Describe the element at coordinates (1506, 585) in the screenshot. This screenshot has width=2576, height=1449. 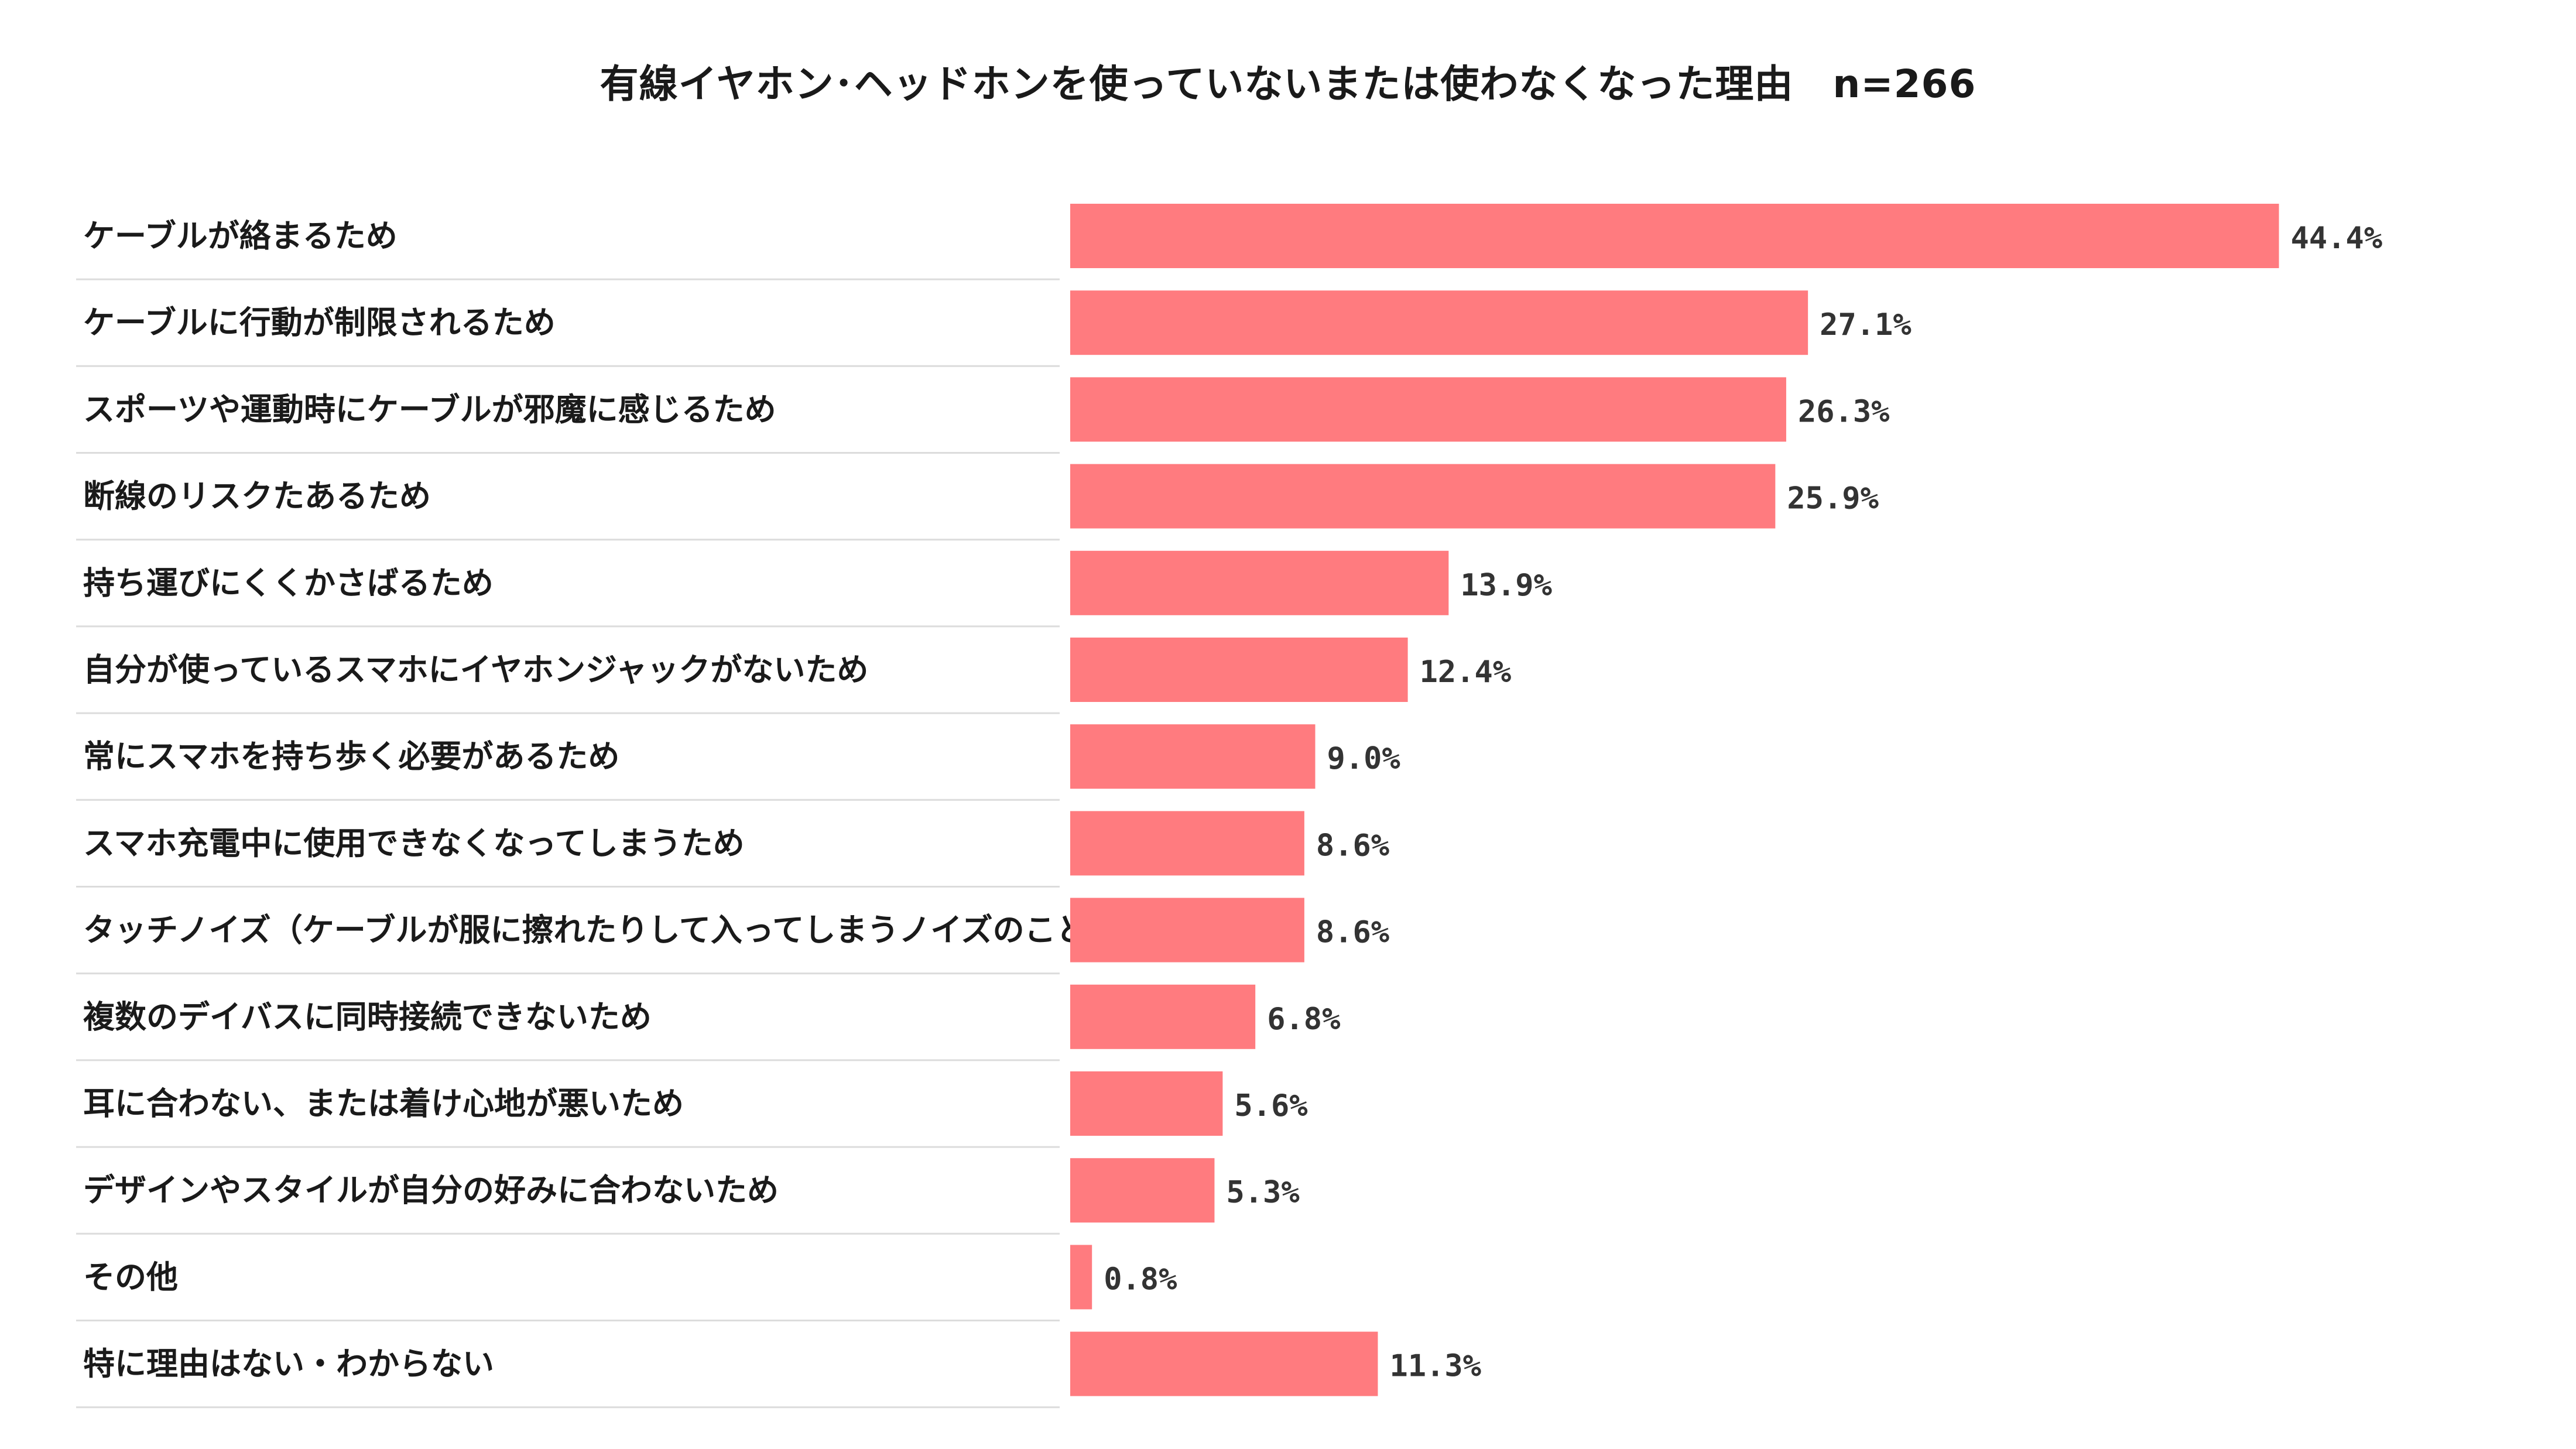
I see `value-label: 13.9%` at that location.